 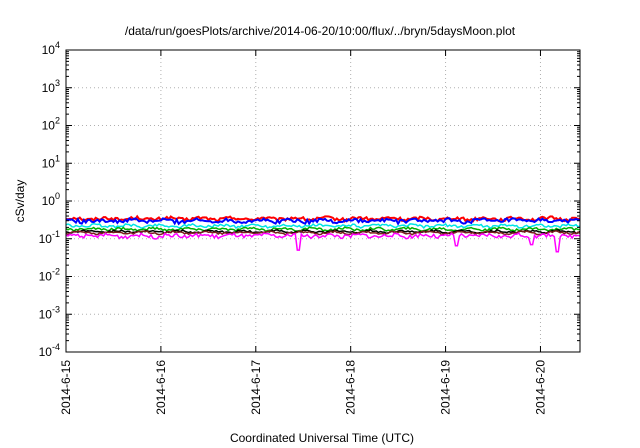 I want to click on y-tick-label: 10⁻¹, so click(x=49, y=237).